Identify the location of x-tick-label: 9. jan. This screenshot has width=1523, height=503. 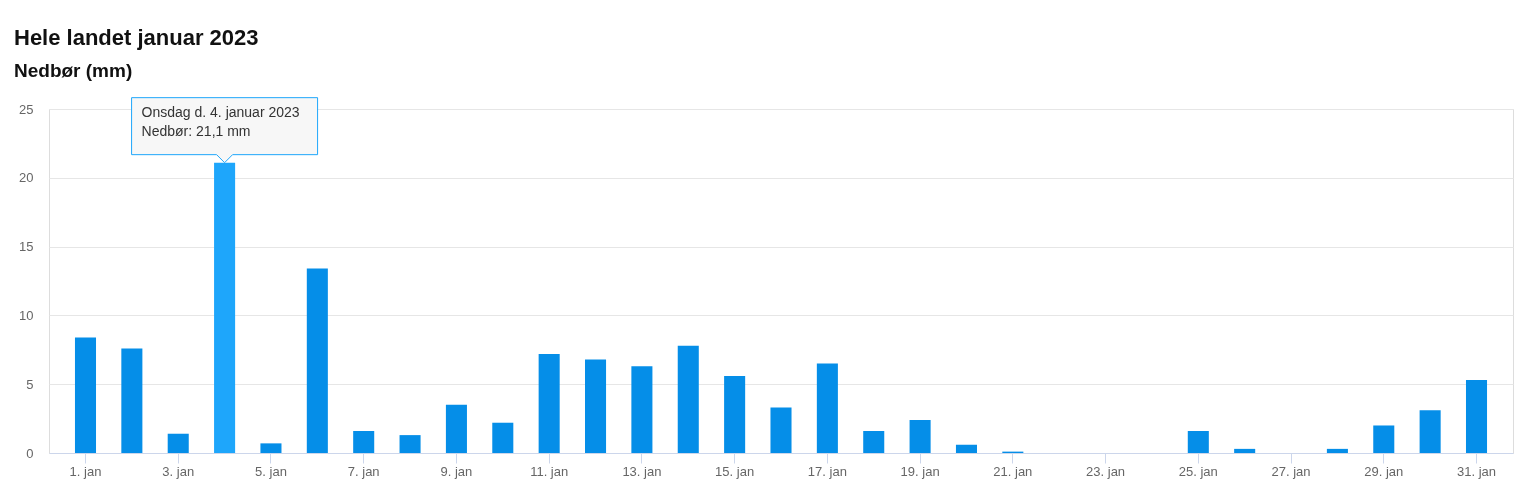
(456, 471).